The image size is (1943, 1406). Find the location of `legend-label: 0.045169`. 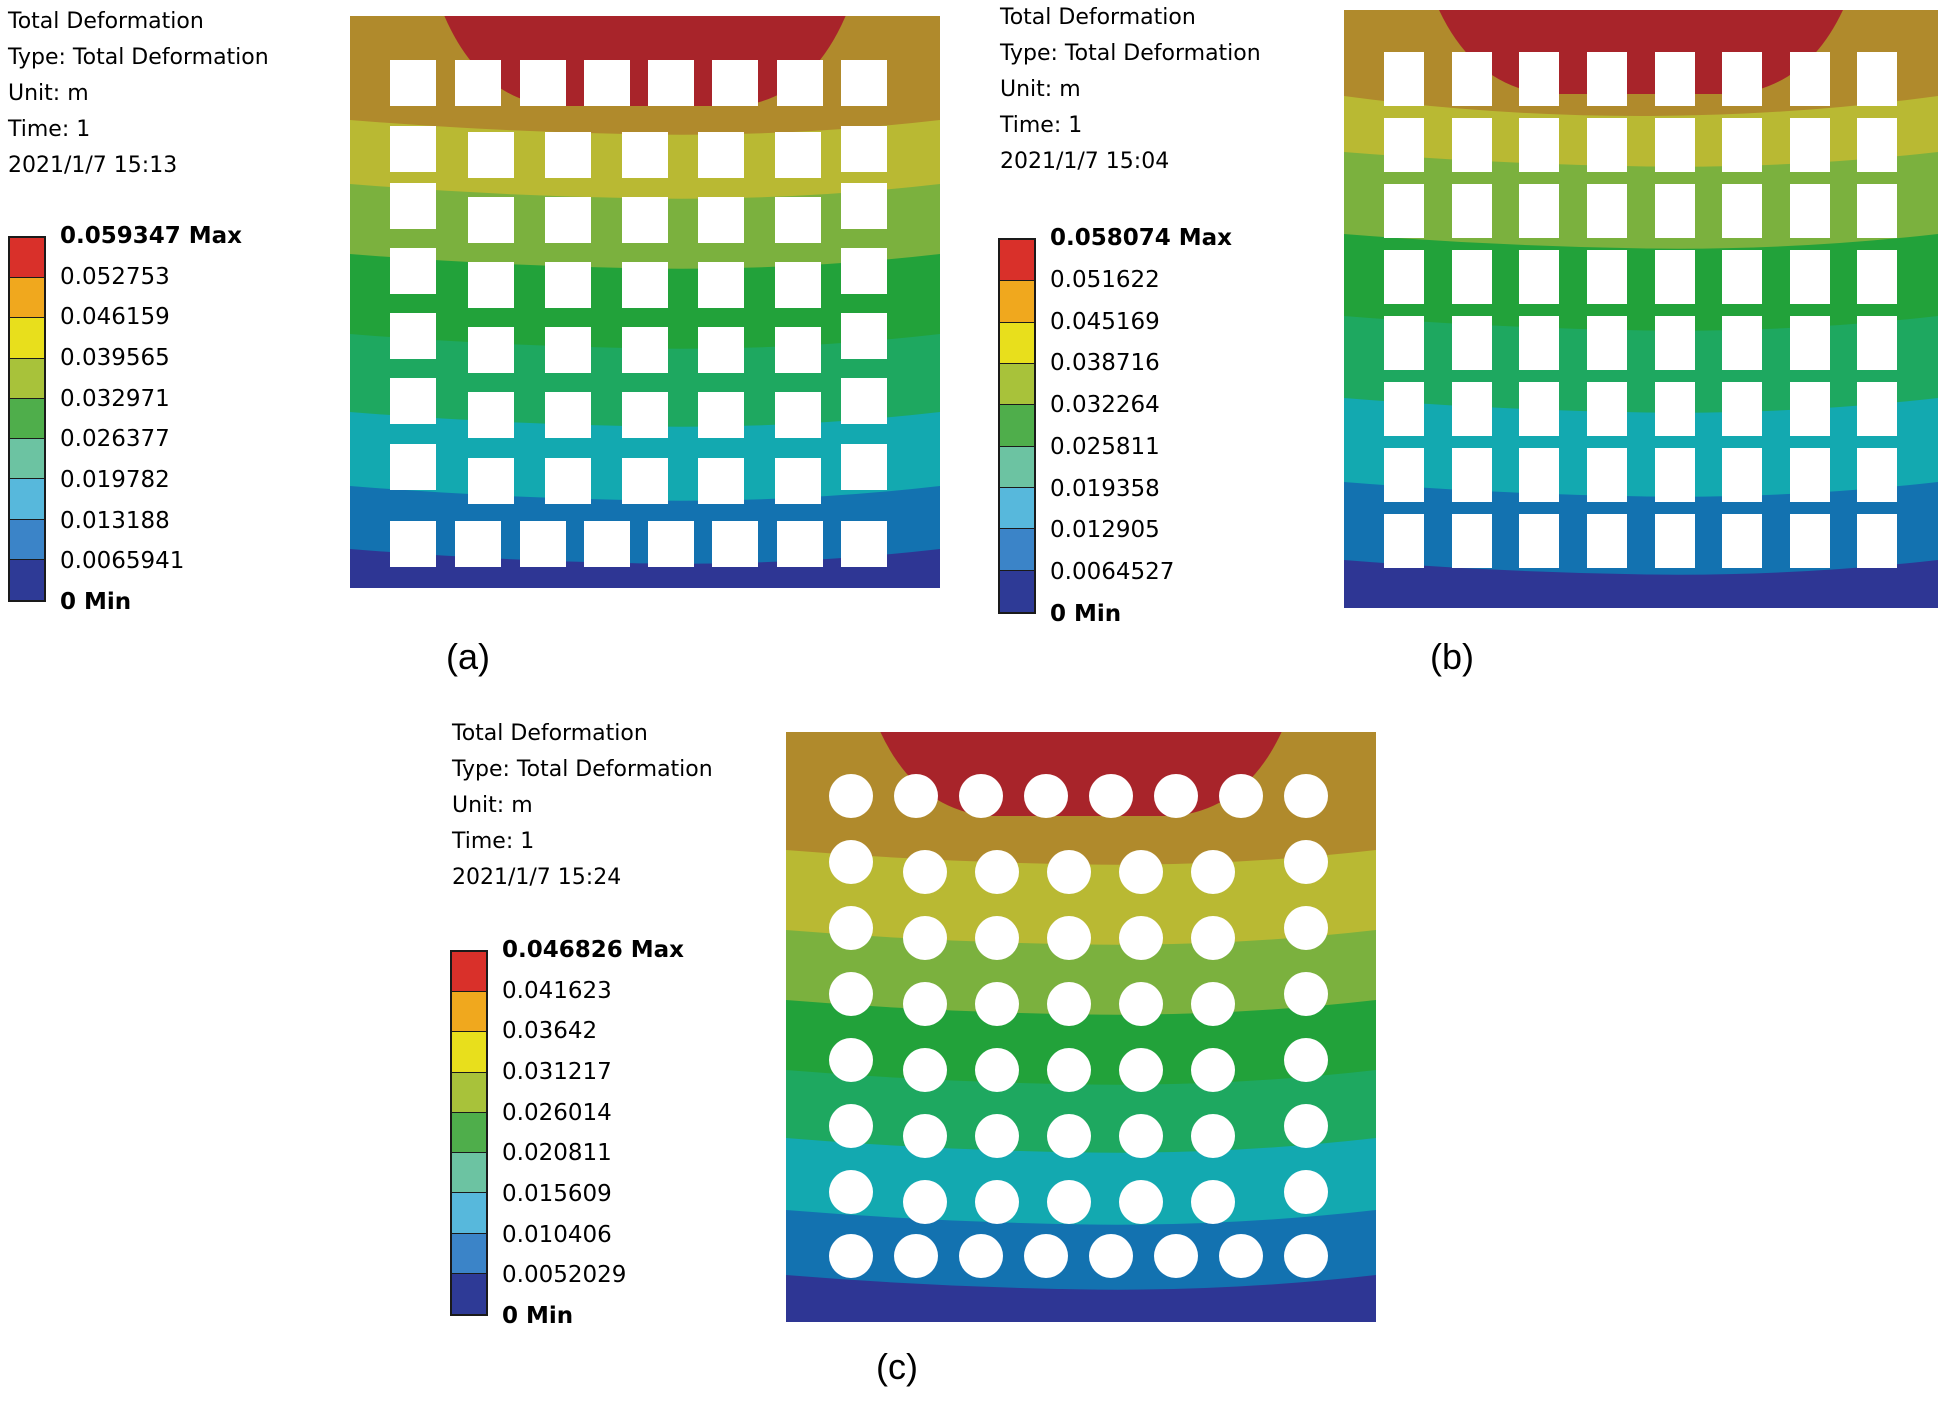

legend-label: 0.045169 is located at coordinates (1105, 321).